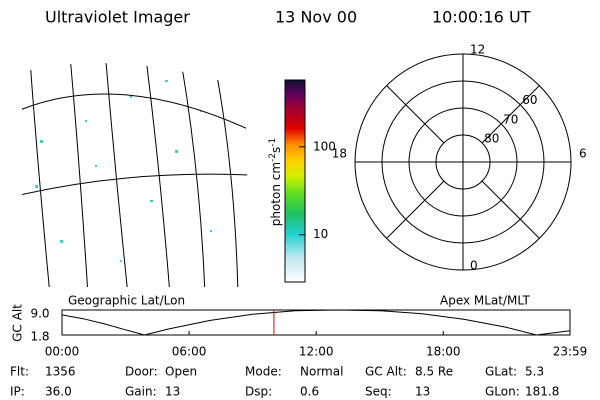  I want to click on x-tick-label: 23:59, so click(570, 352).